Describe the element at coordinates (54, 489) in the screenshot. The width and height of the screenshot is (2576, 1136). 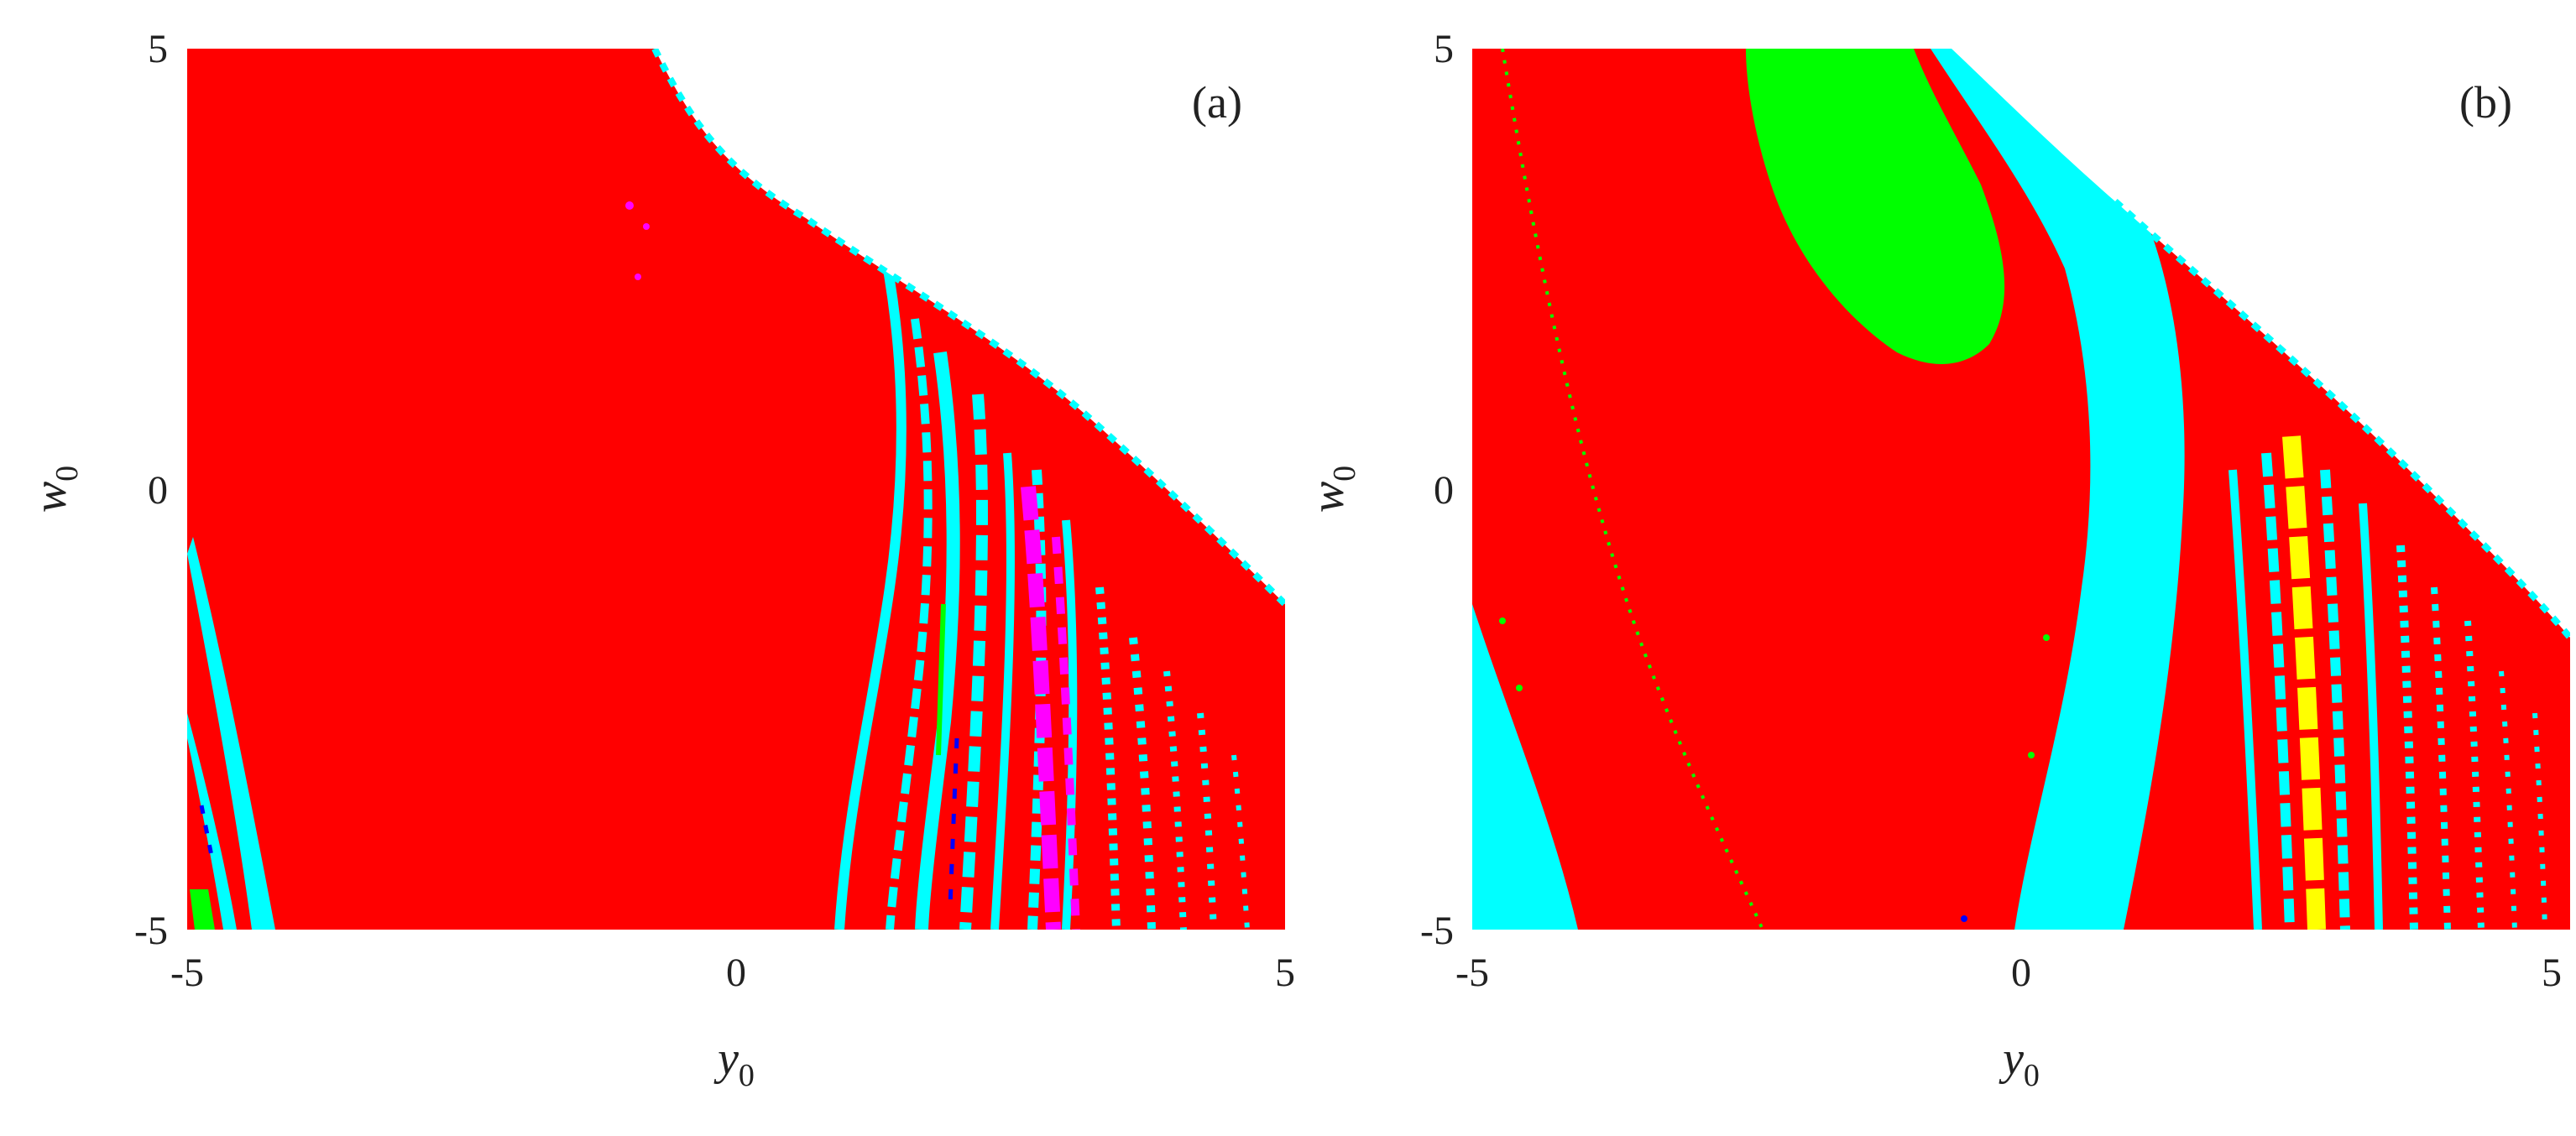
I see `panel-a-ylabel: w0` at that location.